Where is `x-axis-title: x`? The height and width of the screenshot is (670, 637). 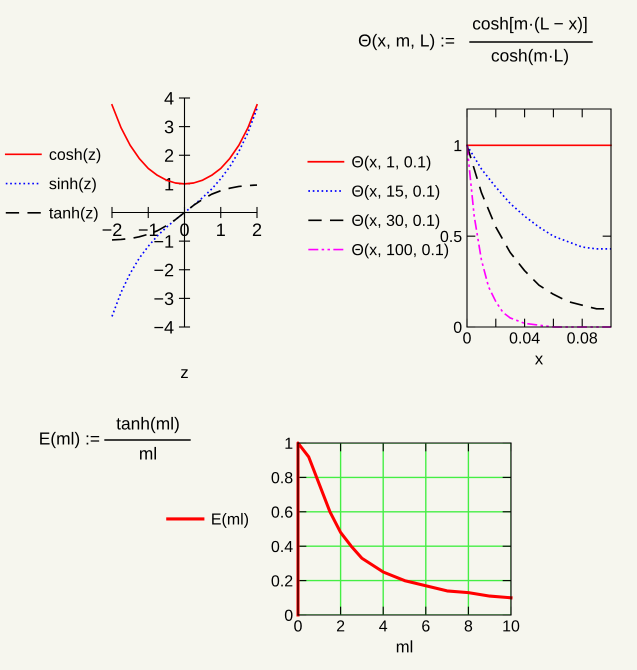
x-axis-title: x is located at coordinates (539, 360).